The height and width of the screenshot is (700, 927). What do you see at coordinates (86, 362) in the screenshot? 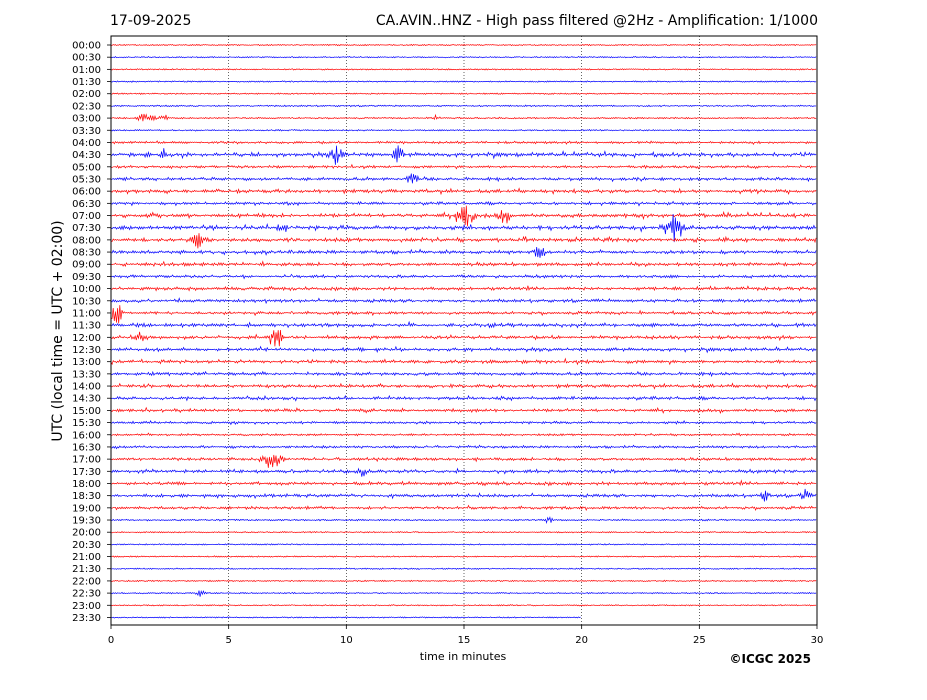
I see `y-tick-label: 13:00` at bounding box center [86, 362].